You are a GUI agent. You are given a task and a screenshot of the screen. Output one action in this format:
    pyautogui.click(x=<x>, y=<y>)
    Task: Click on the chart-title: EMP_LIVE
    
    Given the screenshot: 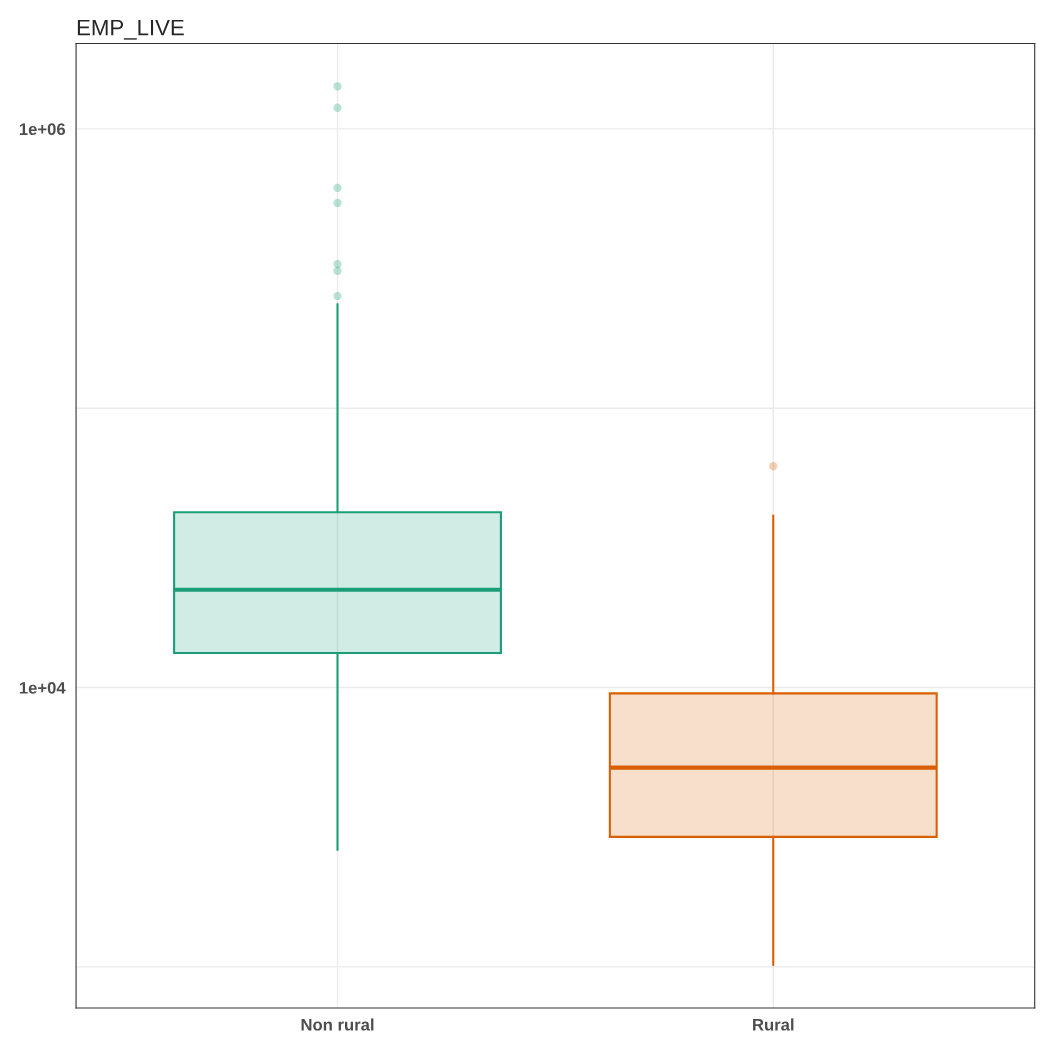 What is the action you would take?
    pyautogui.click(x=130, y=29)
    